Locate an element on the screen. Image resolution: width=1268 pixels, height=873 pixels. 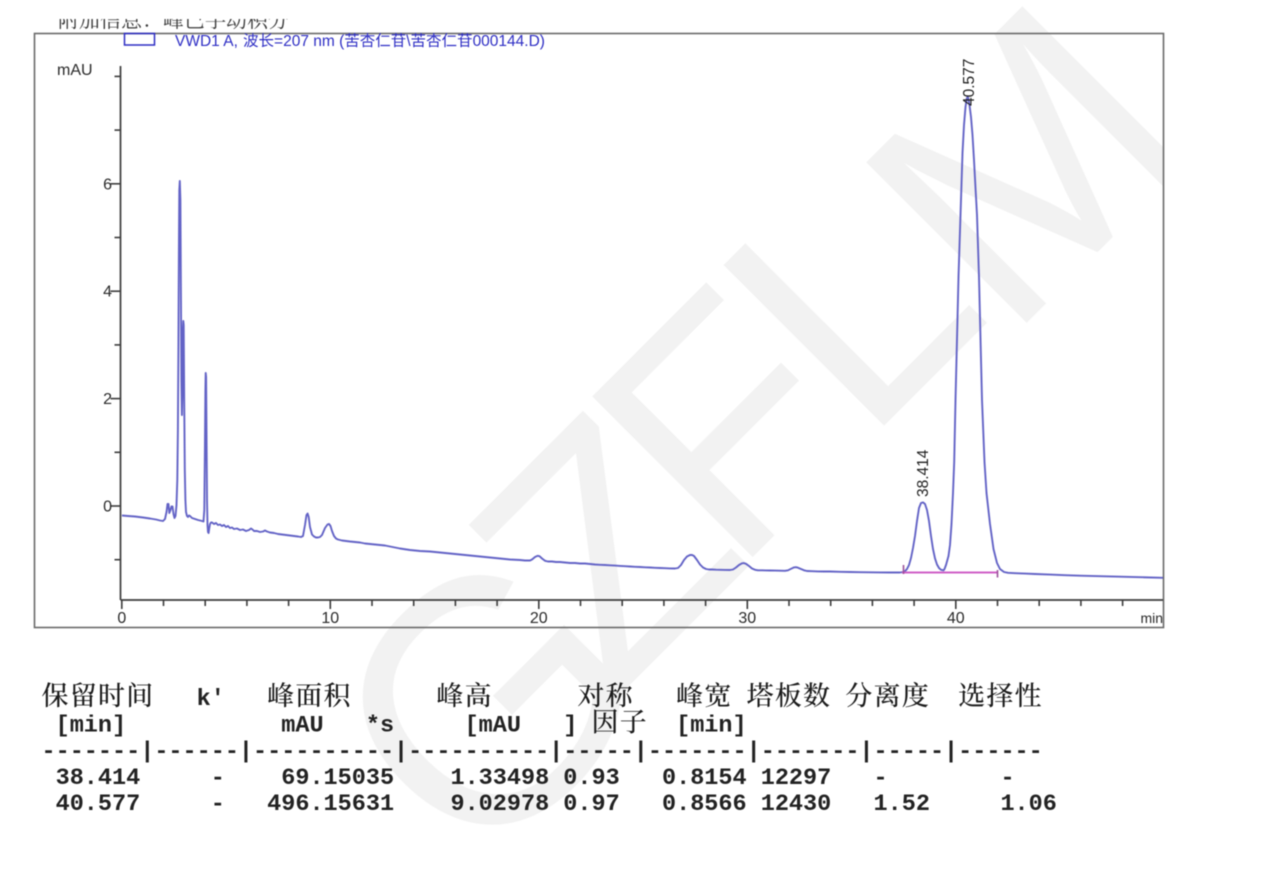
svg-text: 38.414 is located at coordinates (923, 473).